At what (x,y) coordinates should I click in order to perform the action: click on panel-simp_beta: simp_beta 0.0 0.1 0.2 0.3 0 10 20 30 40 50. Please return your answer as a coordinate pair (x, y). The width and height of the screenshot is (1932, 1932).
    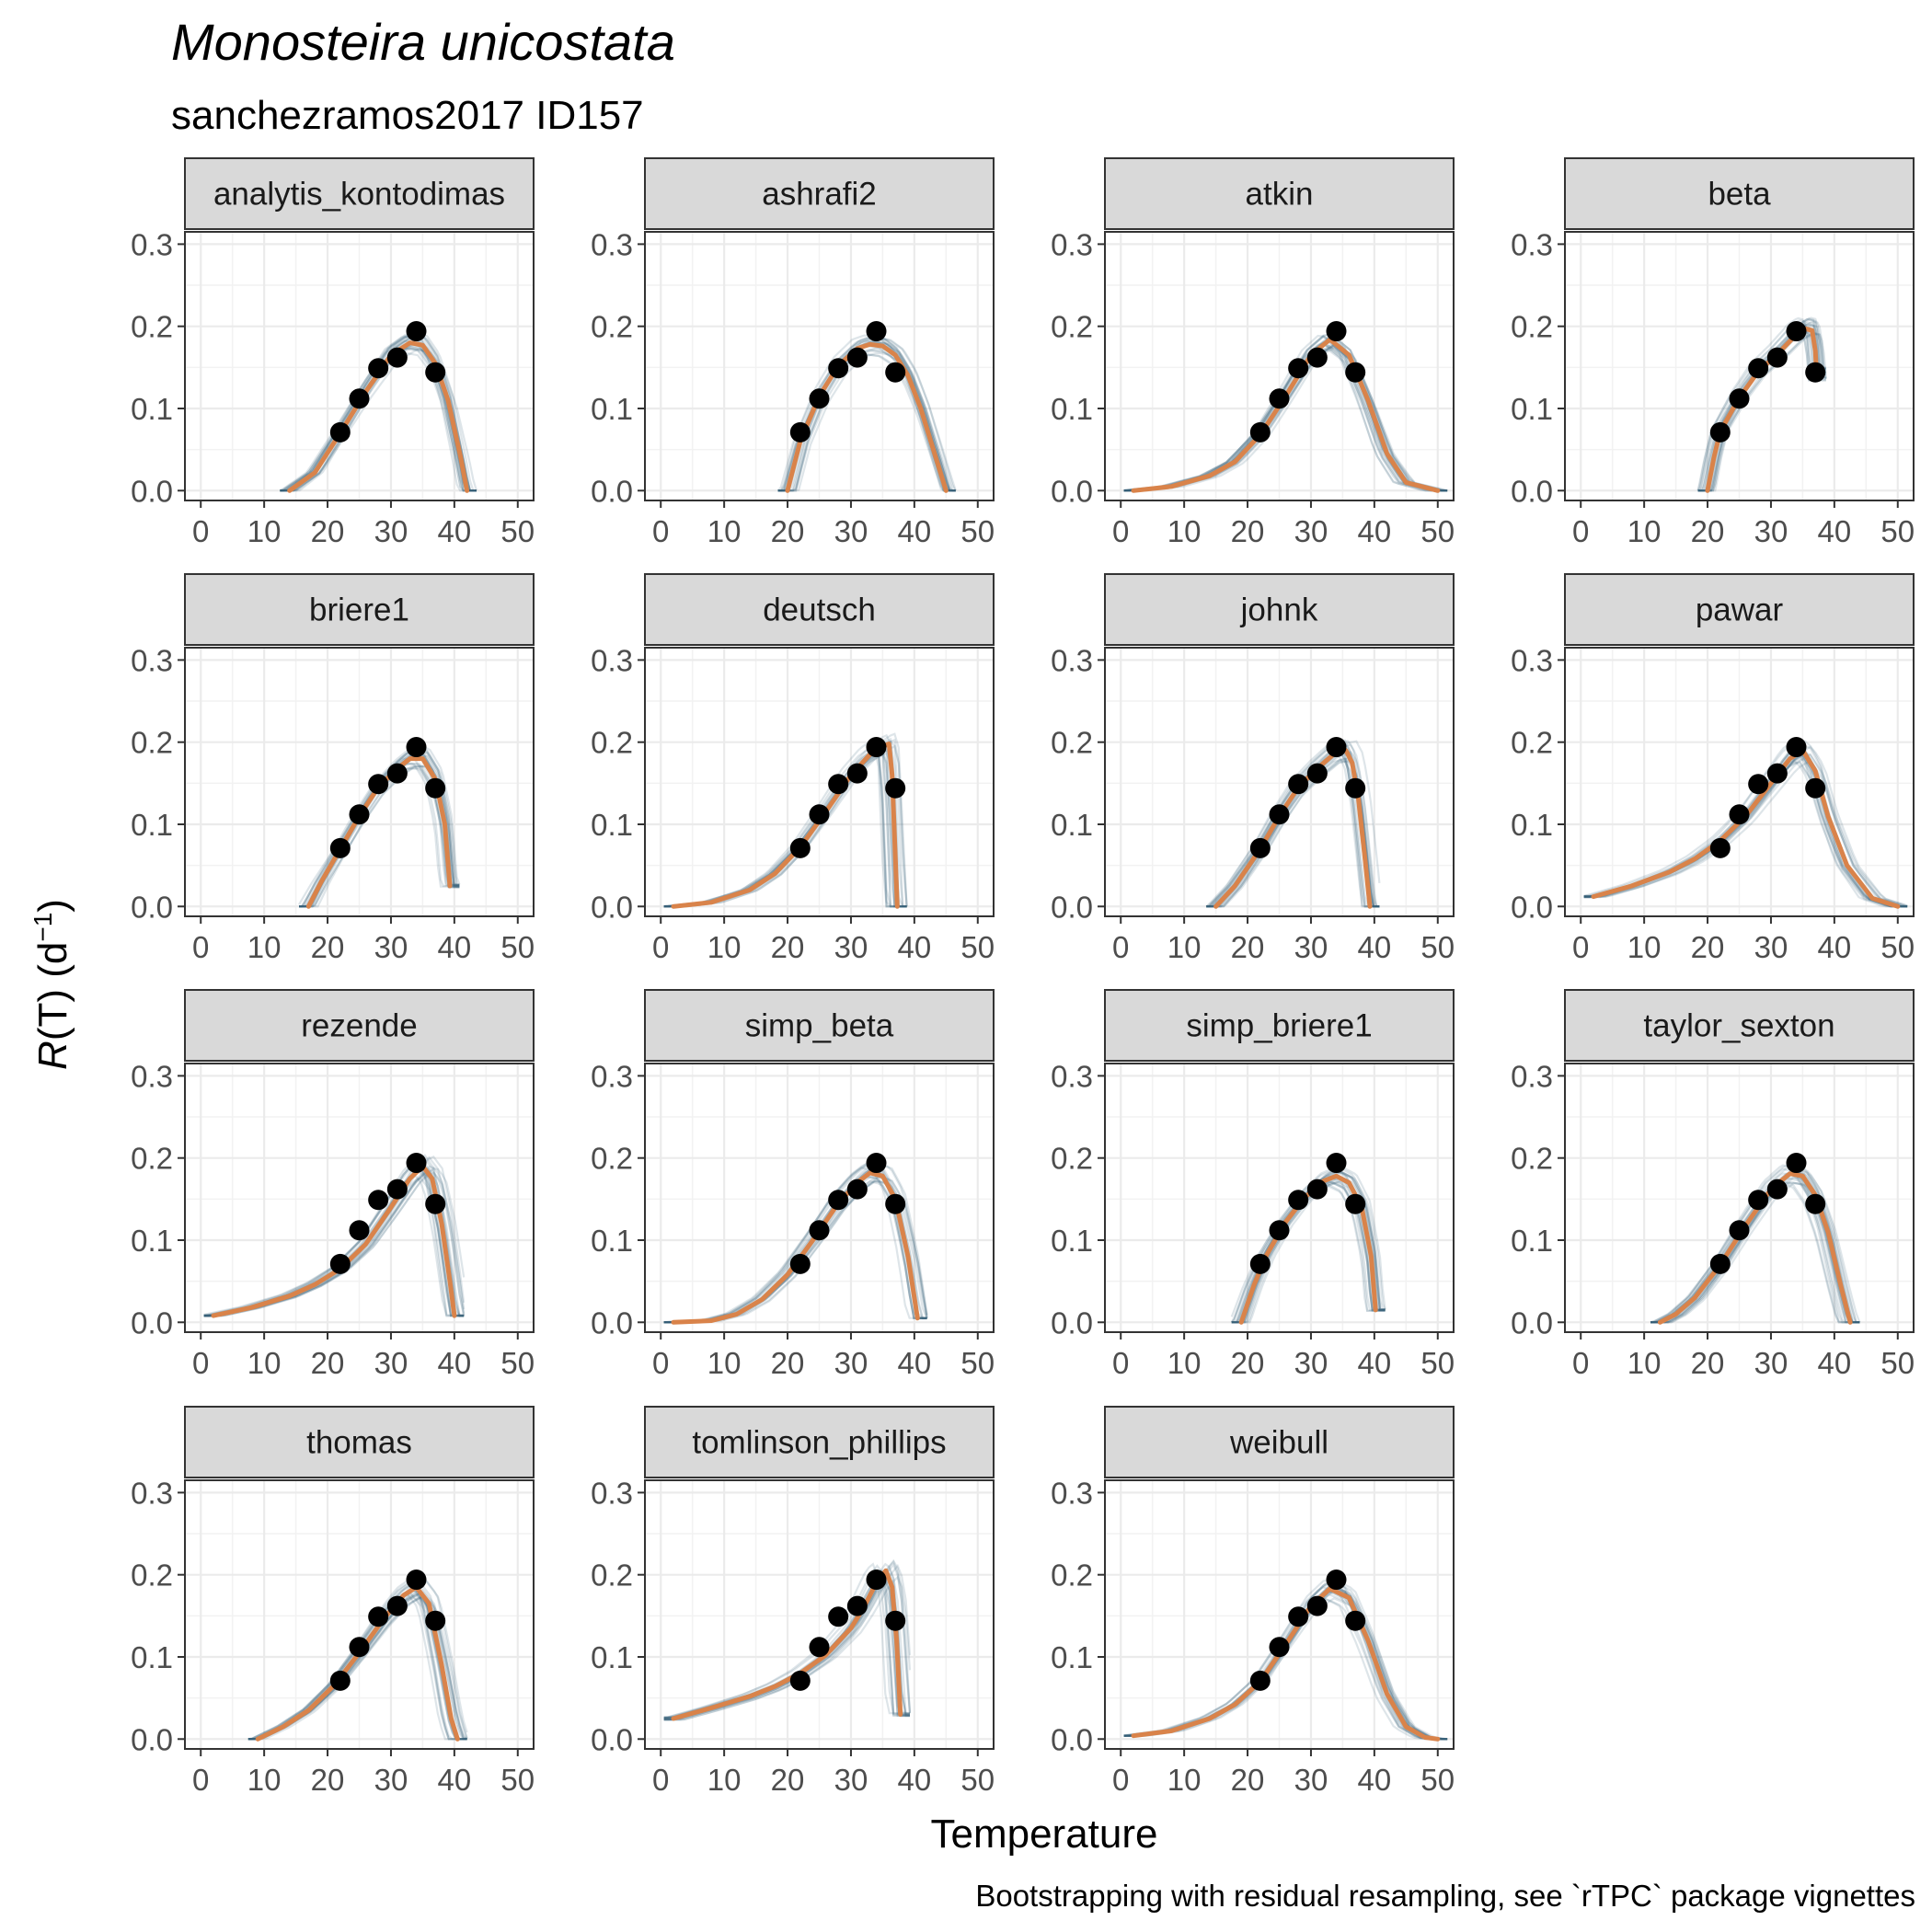
    Looking at the image, I should click on (793, 1184).